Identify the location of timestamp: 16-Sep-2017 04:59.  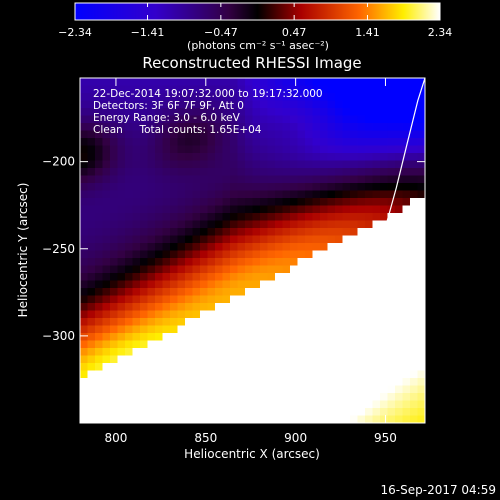
(438, 490).